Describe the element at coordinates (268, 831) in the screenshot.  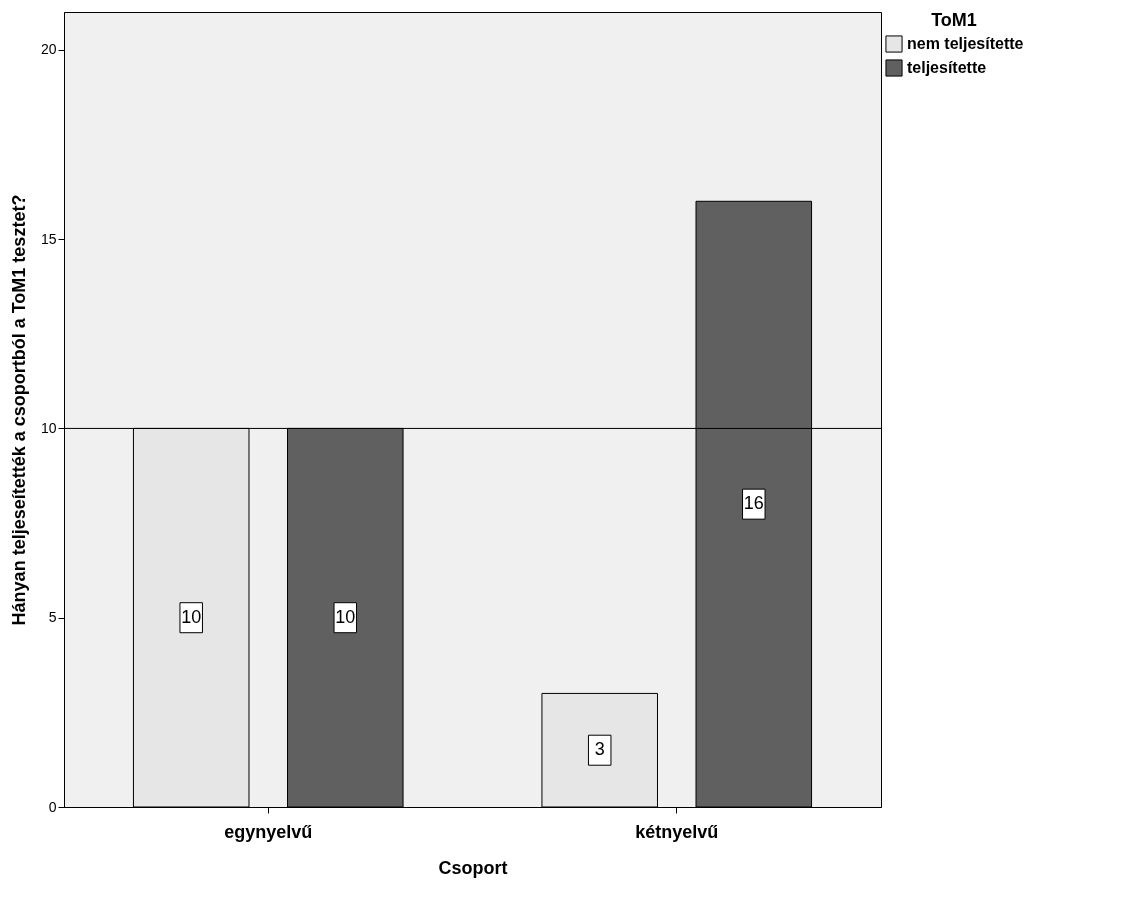
I see `x-tick-label: egynyelvű` at that location.